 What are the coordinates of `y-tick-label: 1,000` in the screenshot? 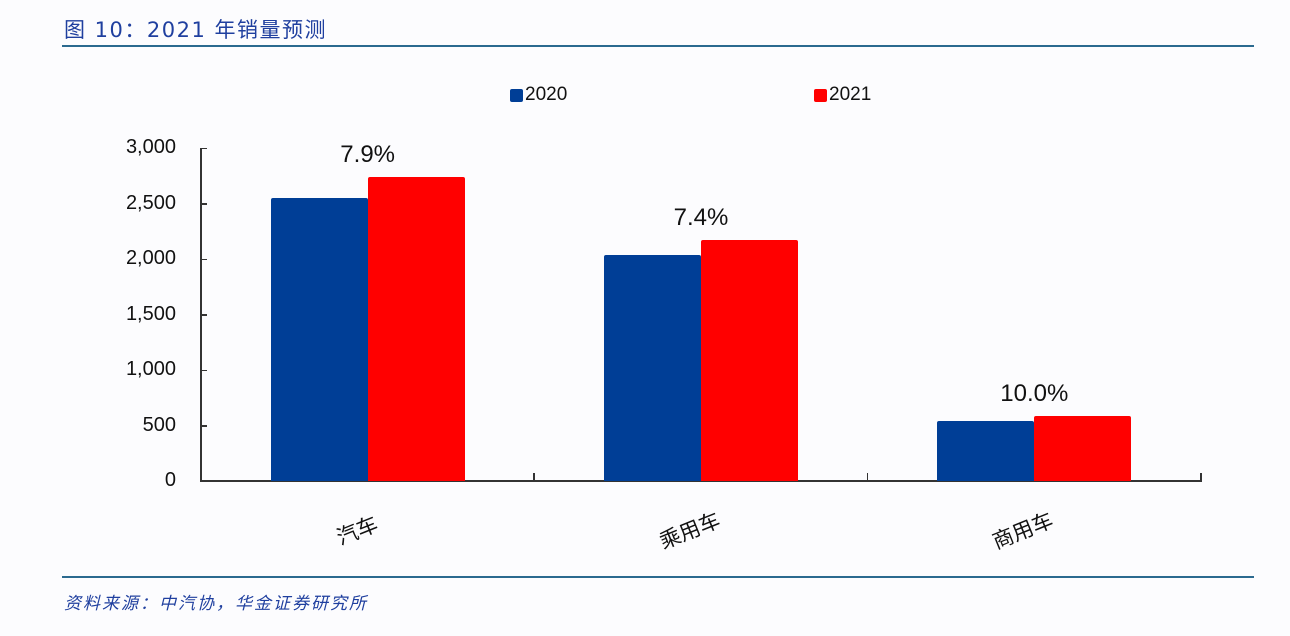 It's located at (150, 369).